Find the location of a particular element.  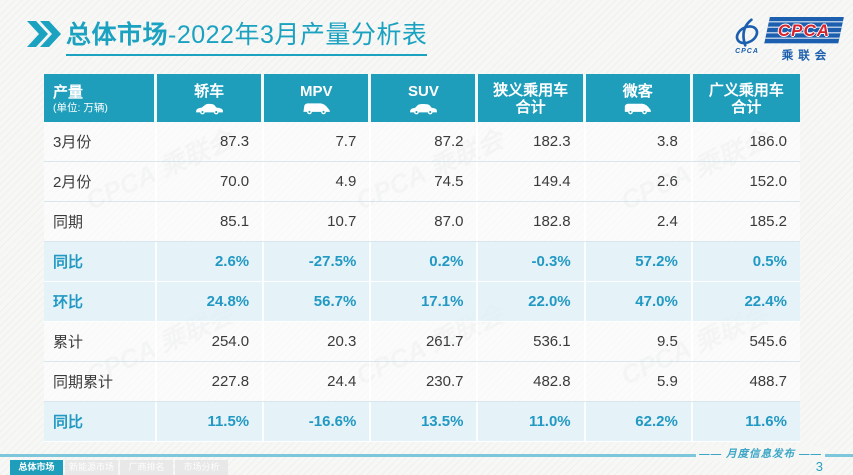

table-cell: 182.8 is located at coordinates (532, 221).